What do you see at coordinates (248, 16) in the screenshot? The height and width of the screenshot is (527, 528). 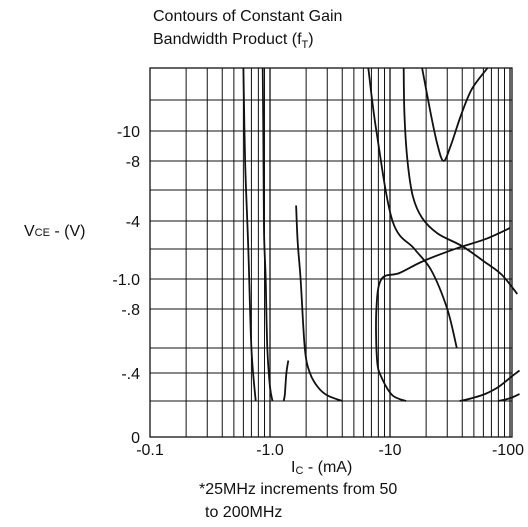 I see `chart-title-line1: Contours of Constant Gain` at bounding box center [248, 16].